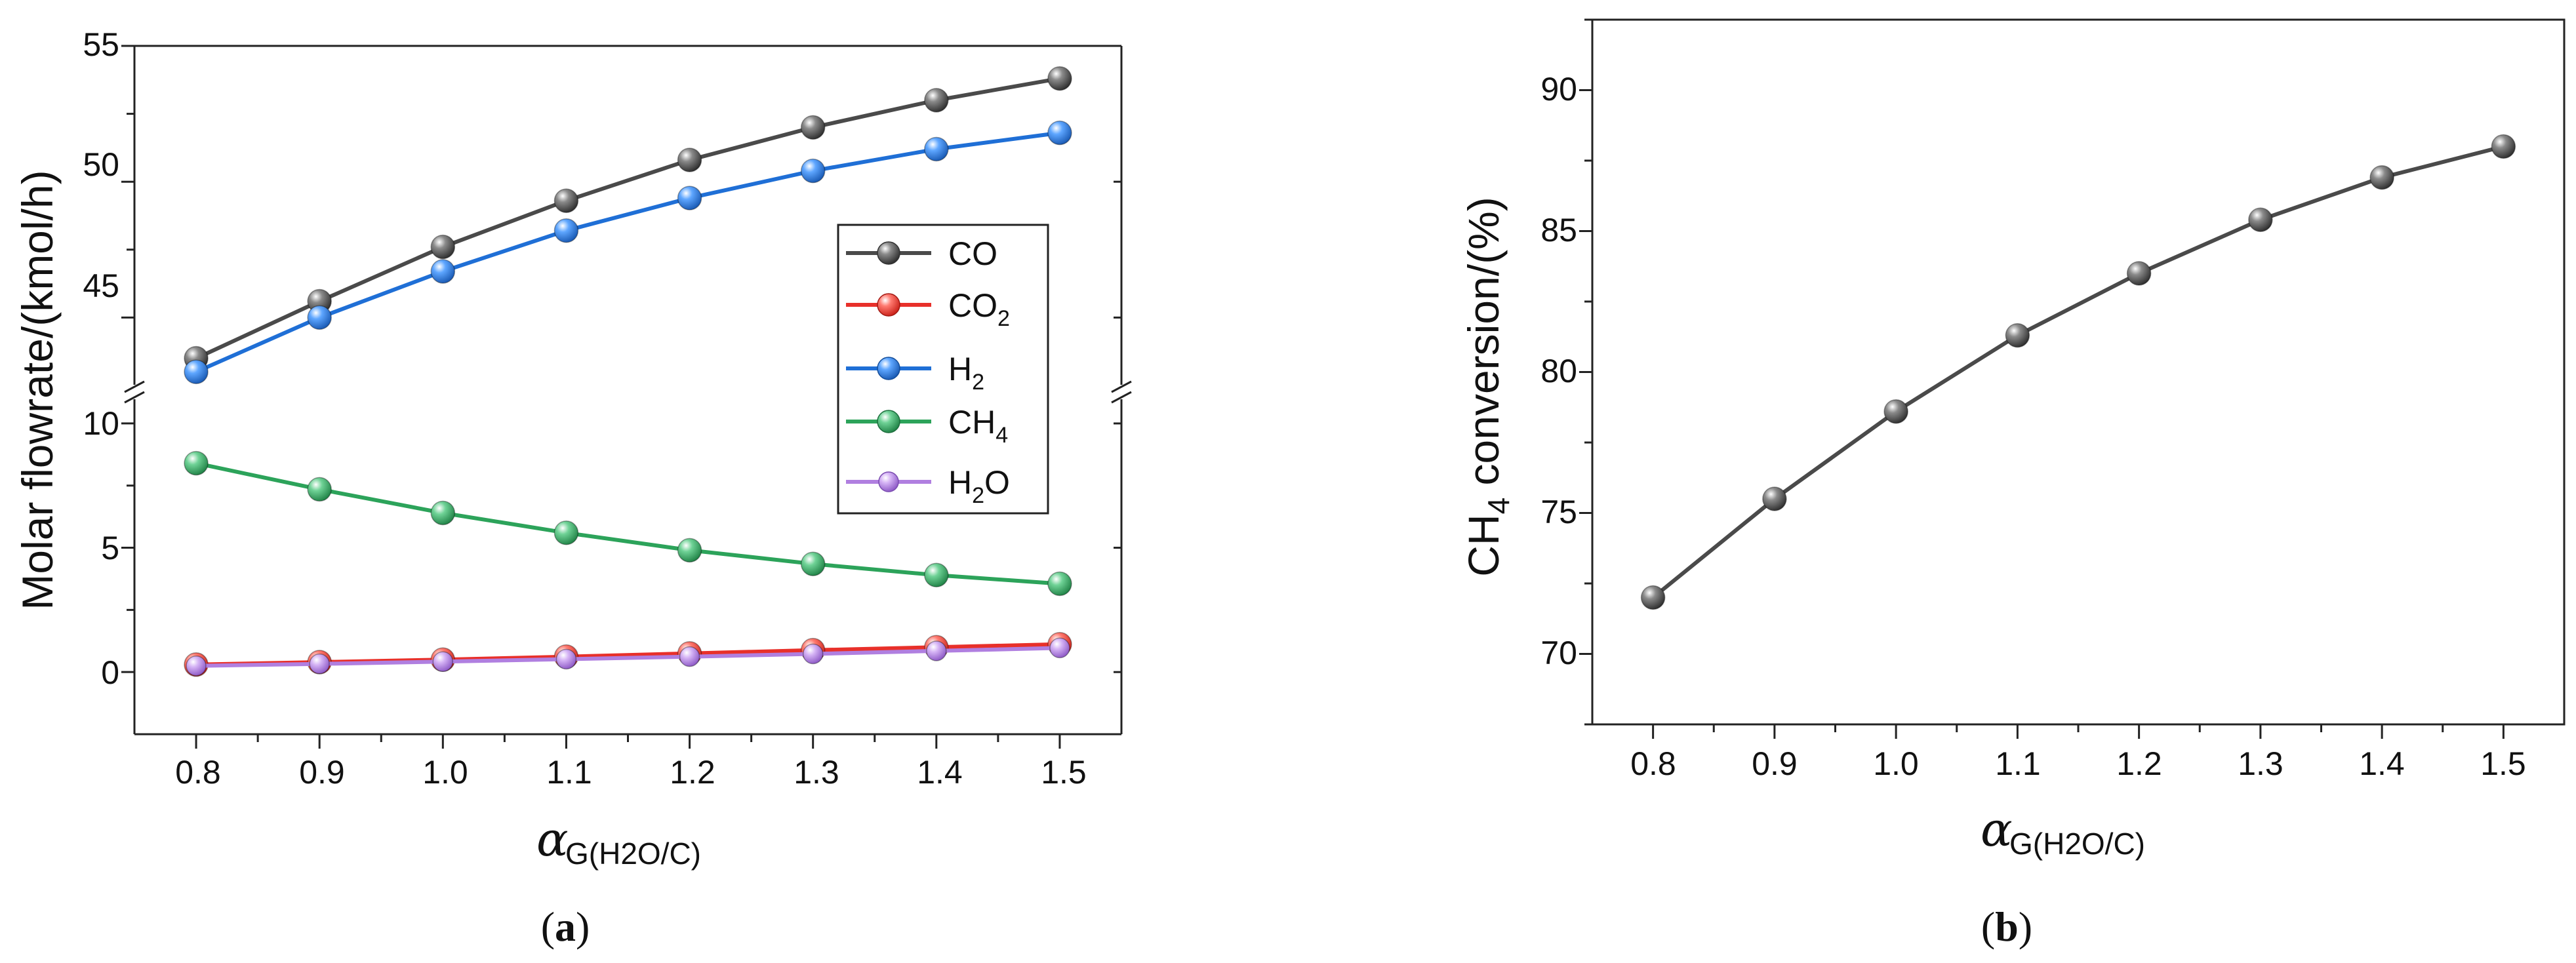 The height and width of the screenshot is (963, 2576). I want to click on b-x-tick-label: 1.0, so click(1896, 763).